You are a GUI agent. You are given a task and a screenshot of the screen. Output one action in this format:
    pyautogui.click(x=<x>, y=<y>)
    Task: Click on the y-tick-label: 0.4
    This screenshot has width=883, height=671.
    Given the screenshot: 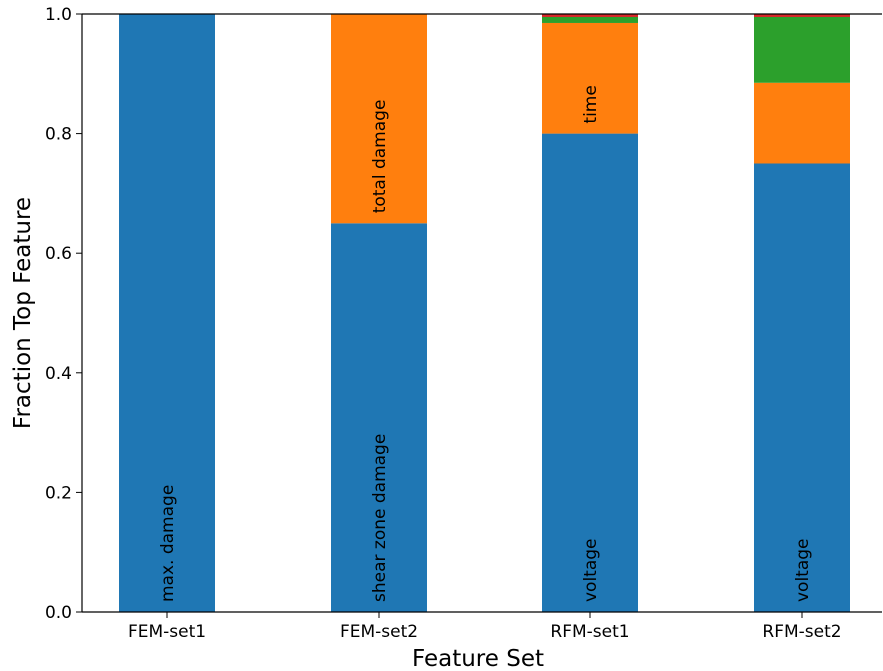 What is the action you would take?
    pyautogui.click(x=58, y=374)
    